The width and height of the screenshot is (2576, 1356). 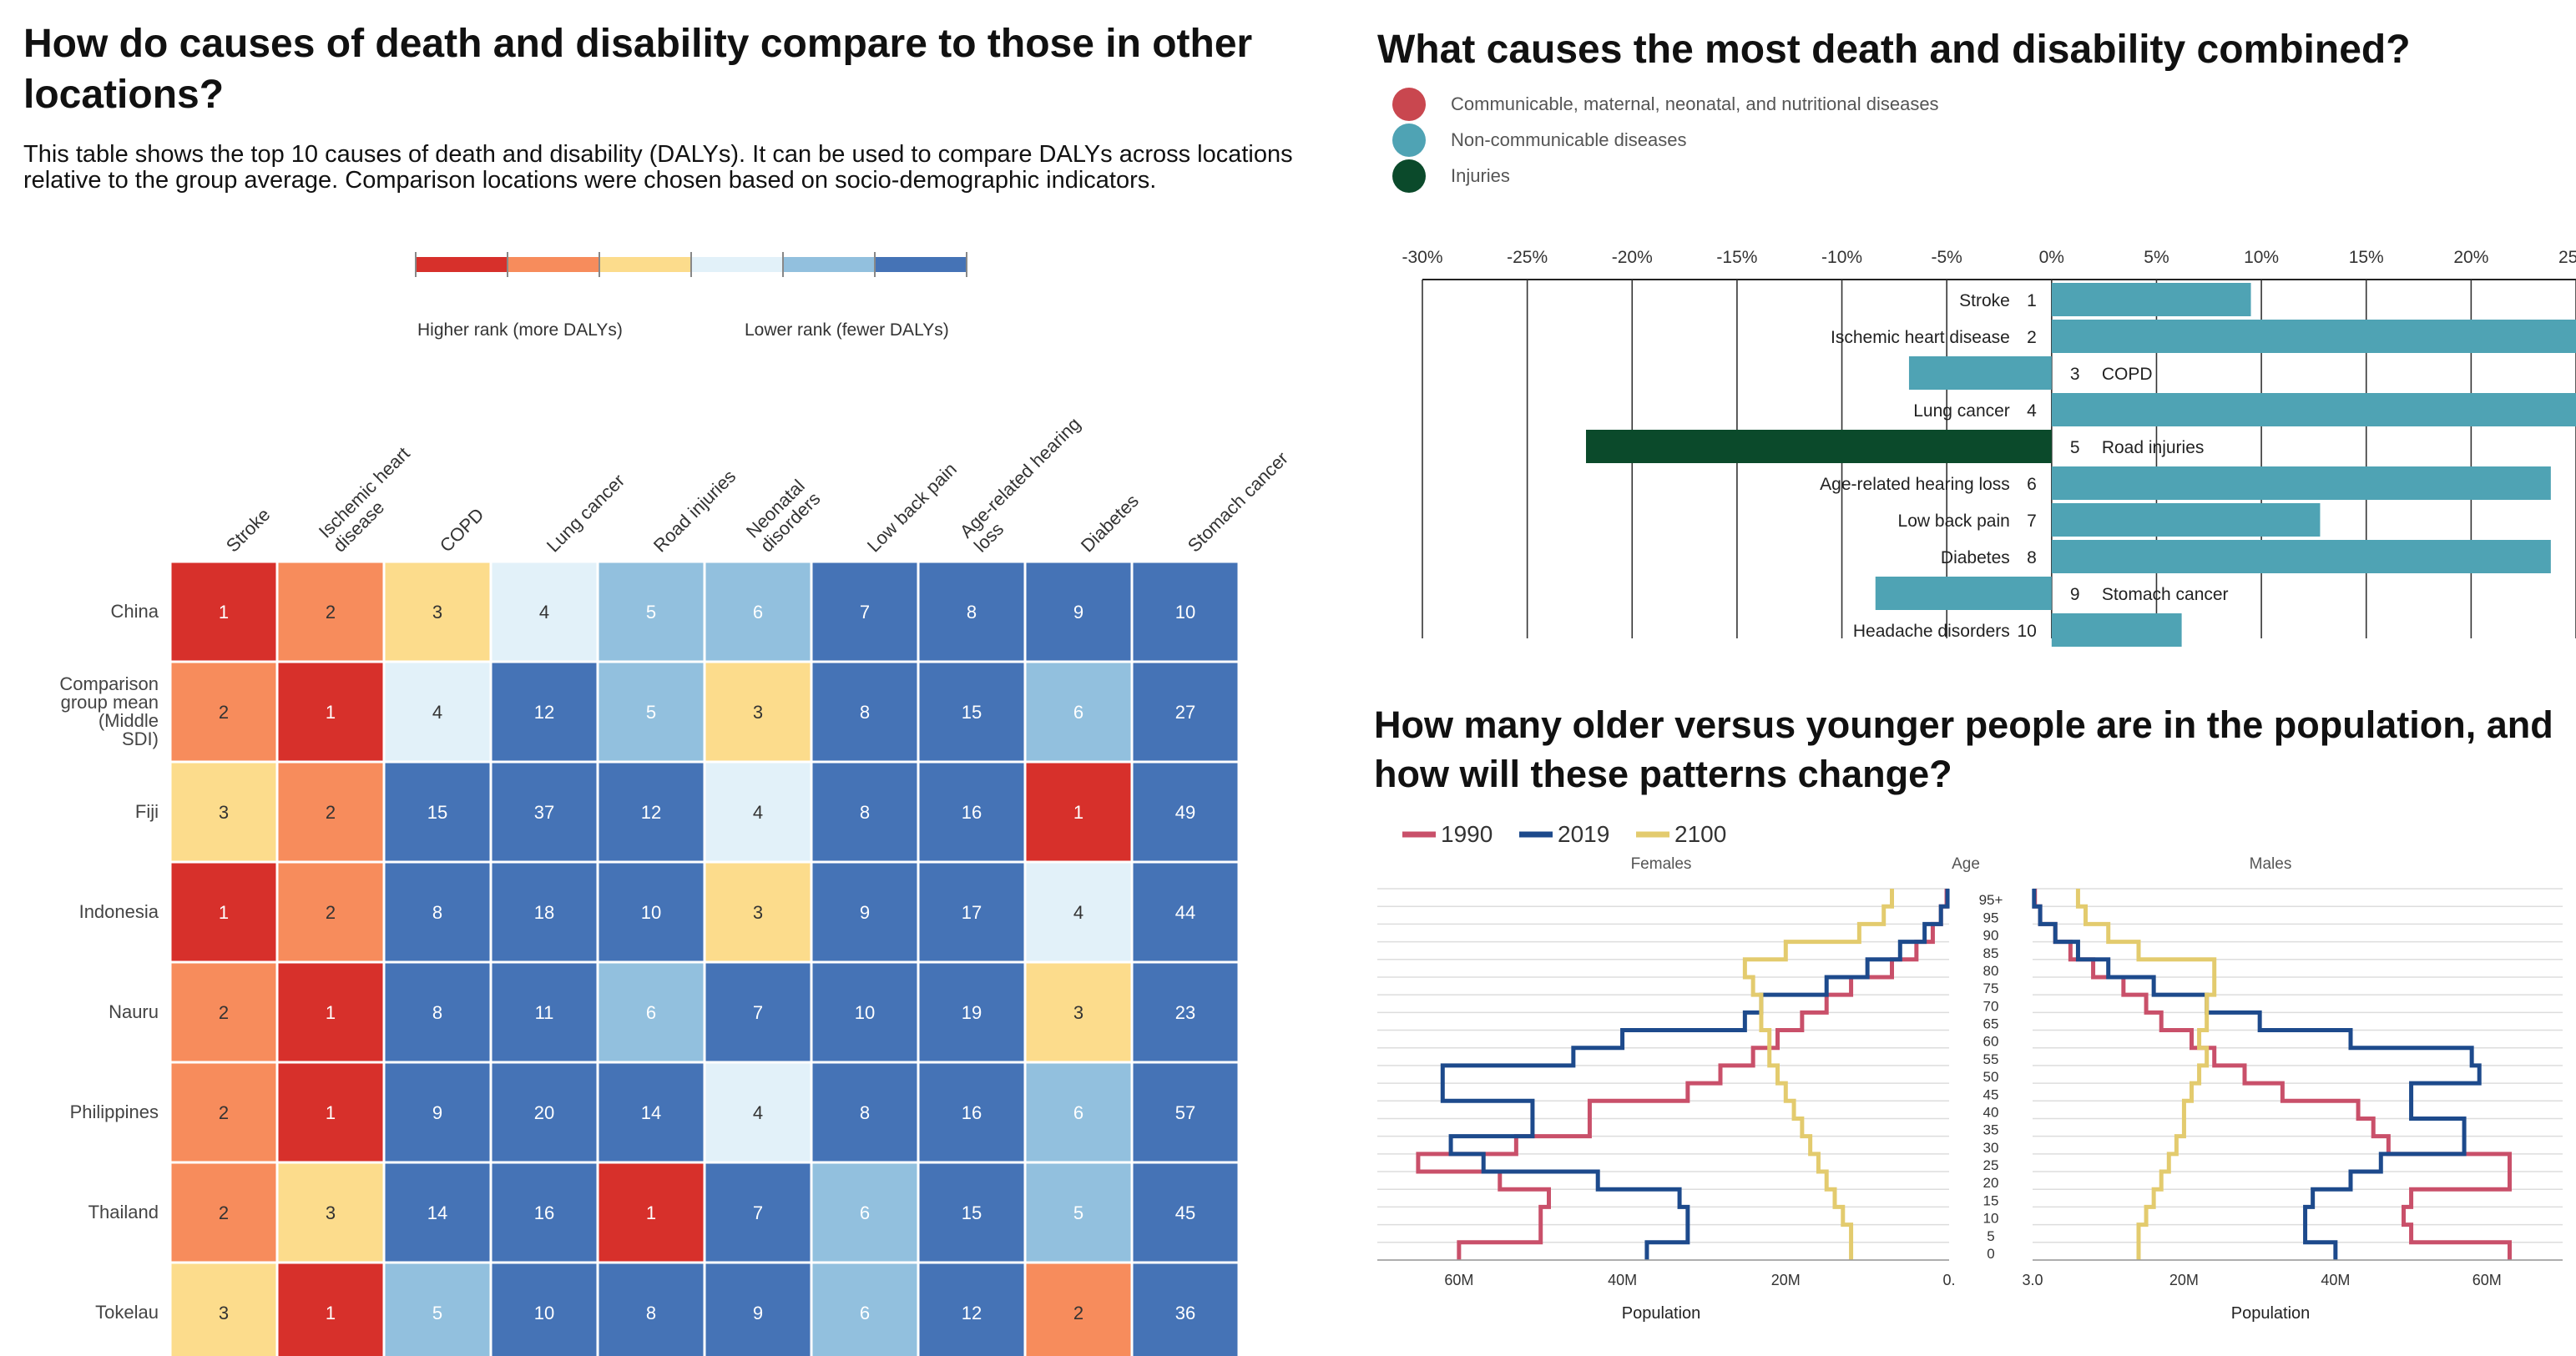 I want to click on male-x-tick: 40M, so click(x=2335, y=1280).